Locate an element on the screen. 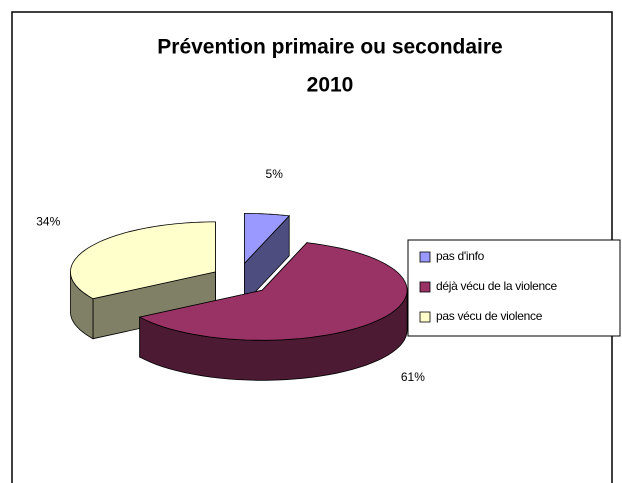  chart-title: 2010 is located at coordinates (330, 85).